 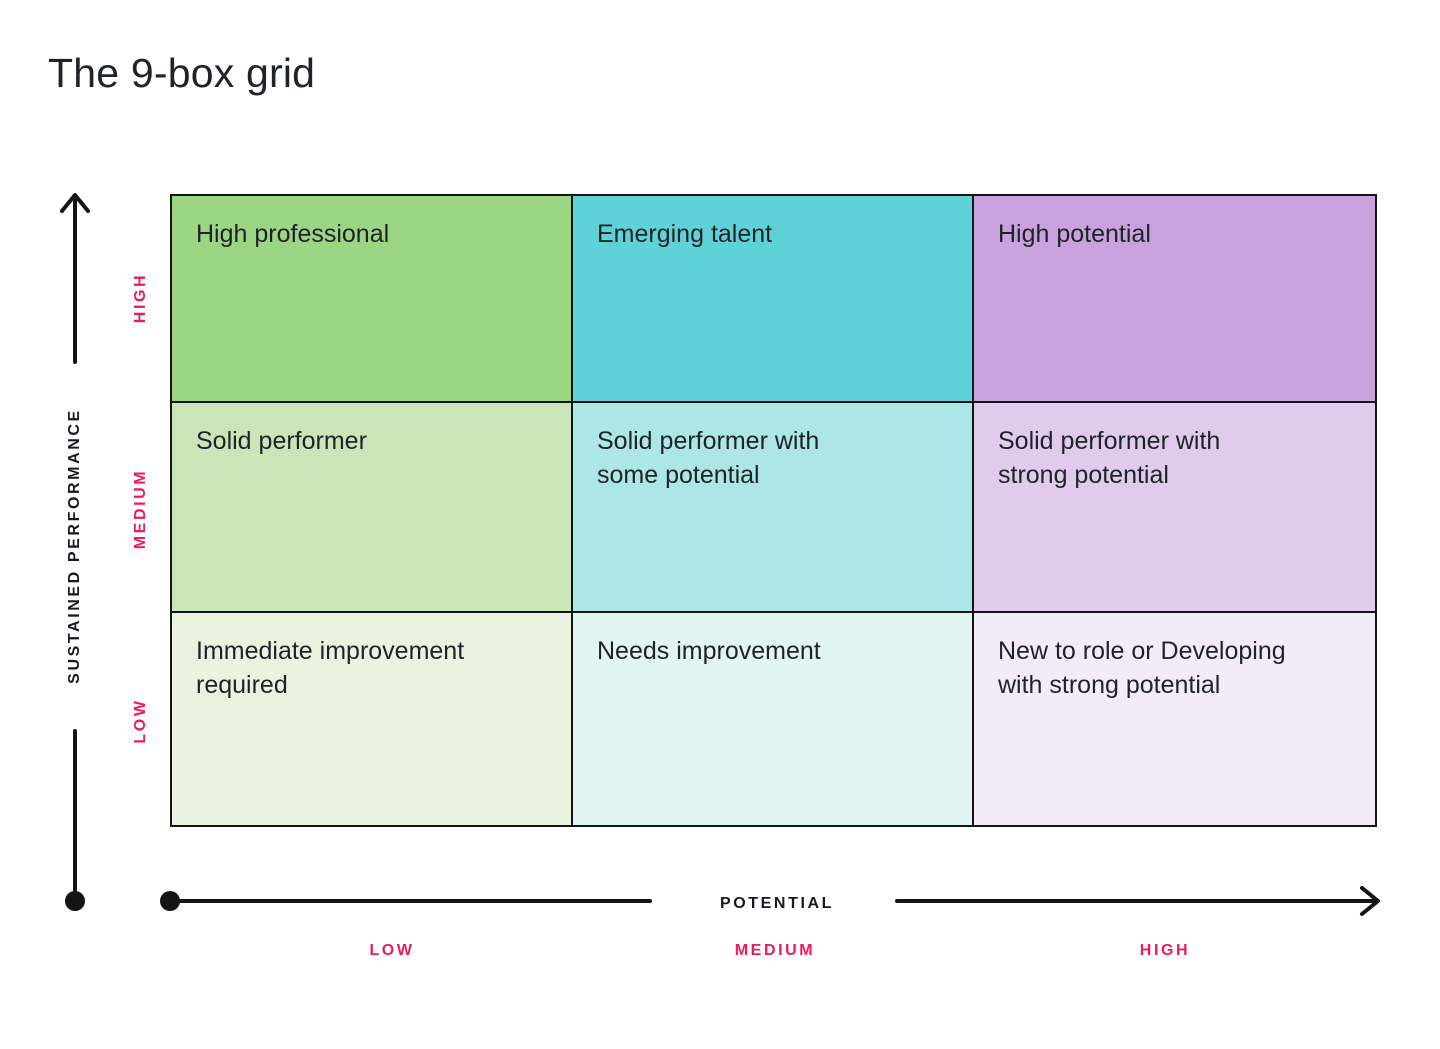 What do you see at coordinates (372, 719) in the screenshot?
I see `grid-cell-immediate-improvement-required: Immediate improvement required` at bounding box center [372, 719].